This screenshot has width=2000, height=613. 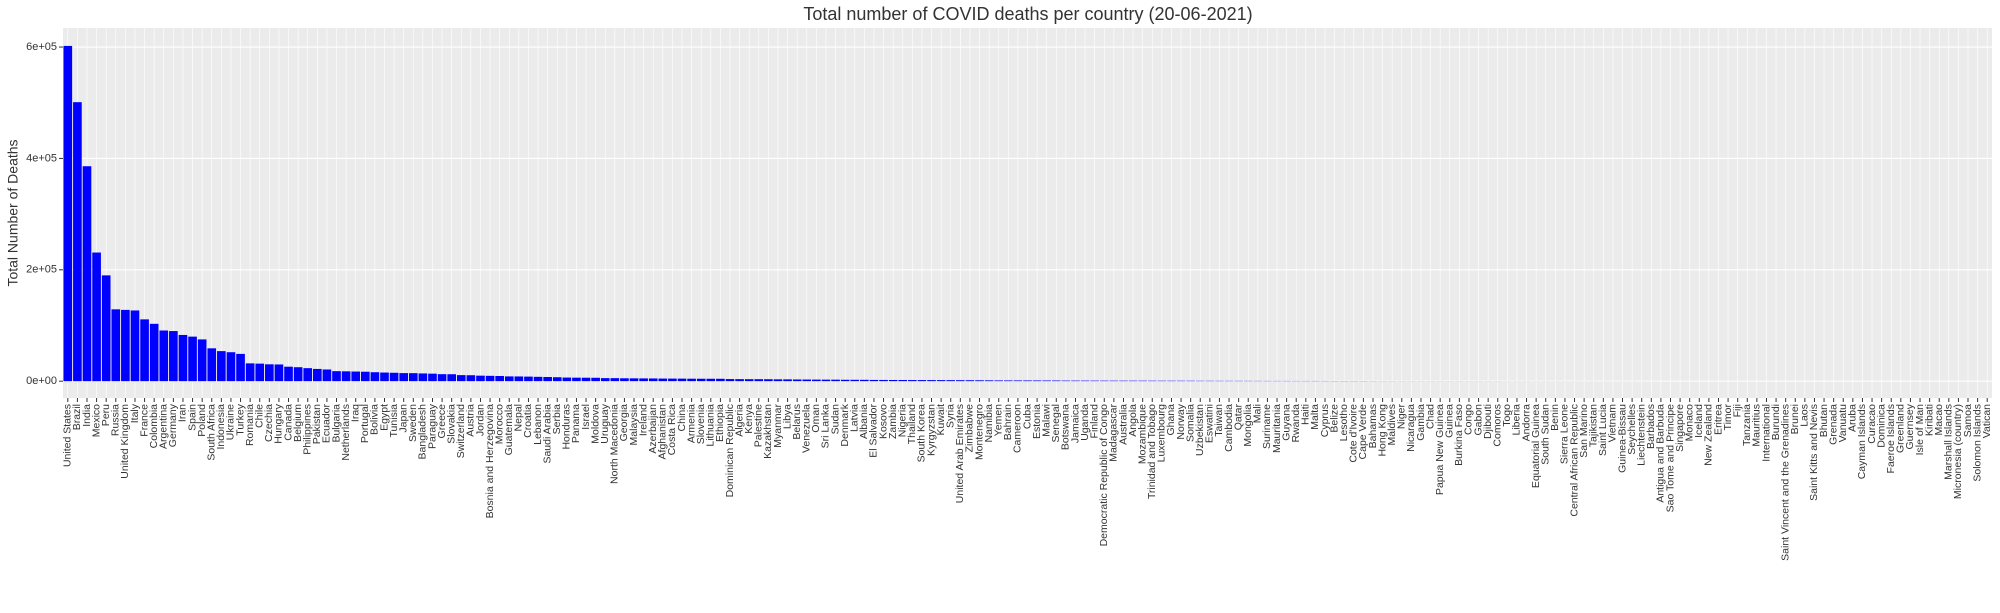 What do you see at coordinates (317, 424) in the screenshot?
I see `x-tick-label: Pakistan` at bounding box center [317, 424].